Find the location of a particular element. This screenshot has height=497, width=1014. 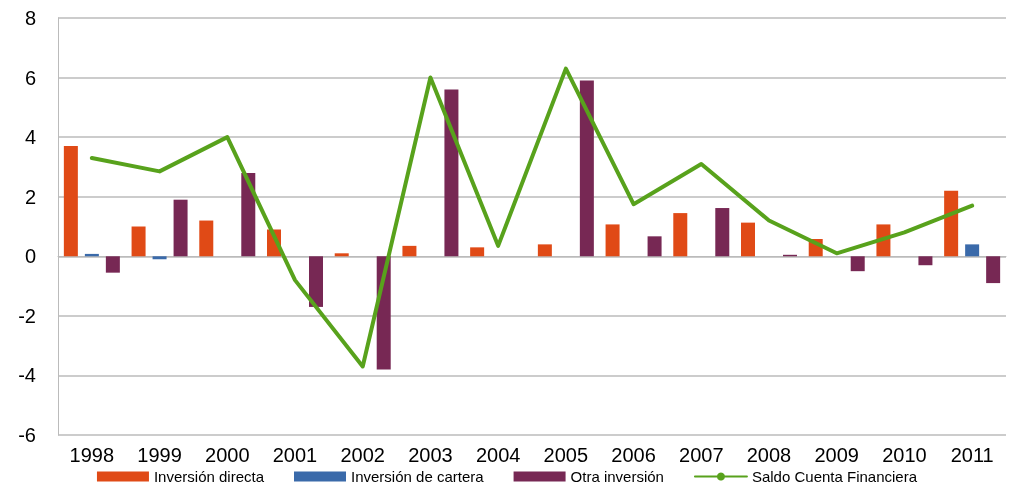

legend-label: Inversión de cartera is located at coordinates (418, 476).